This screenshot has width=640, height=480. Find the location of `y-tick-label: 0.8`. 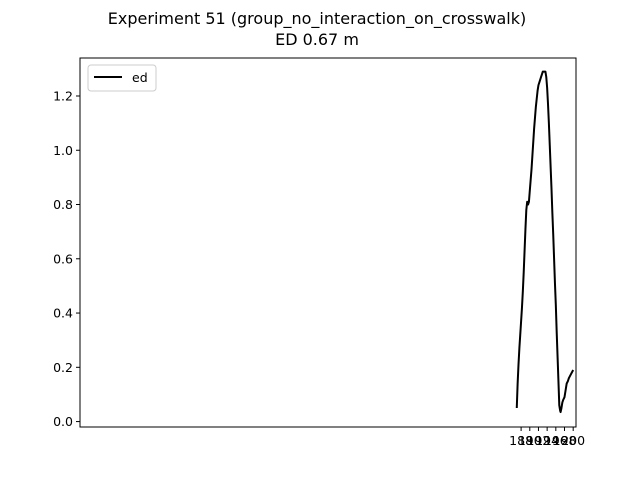

y-tick-label: 0.8 is located at coordinates (63, 204).